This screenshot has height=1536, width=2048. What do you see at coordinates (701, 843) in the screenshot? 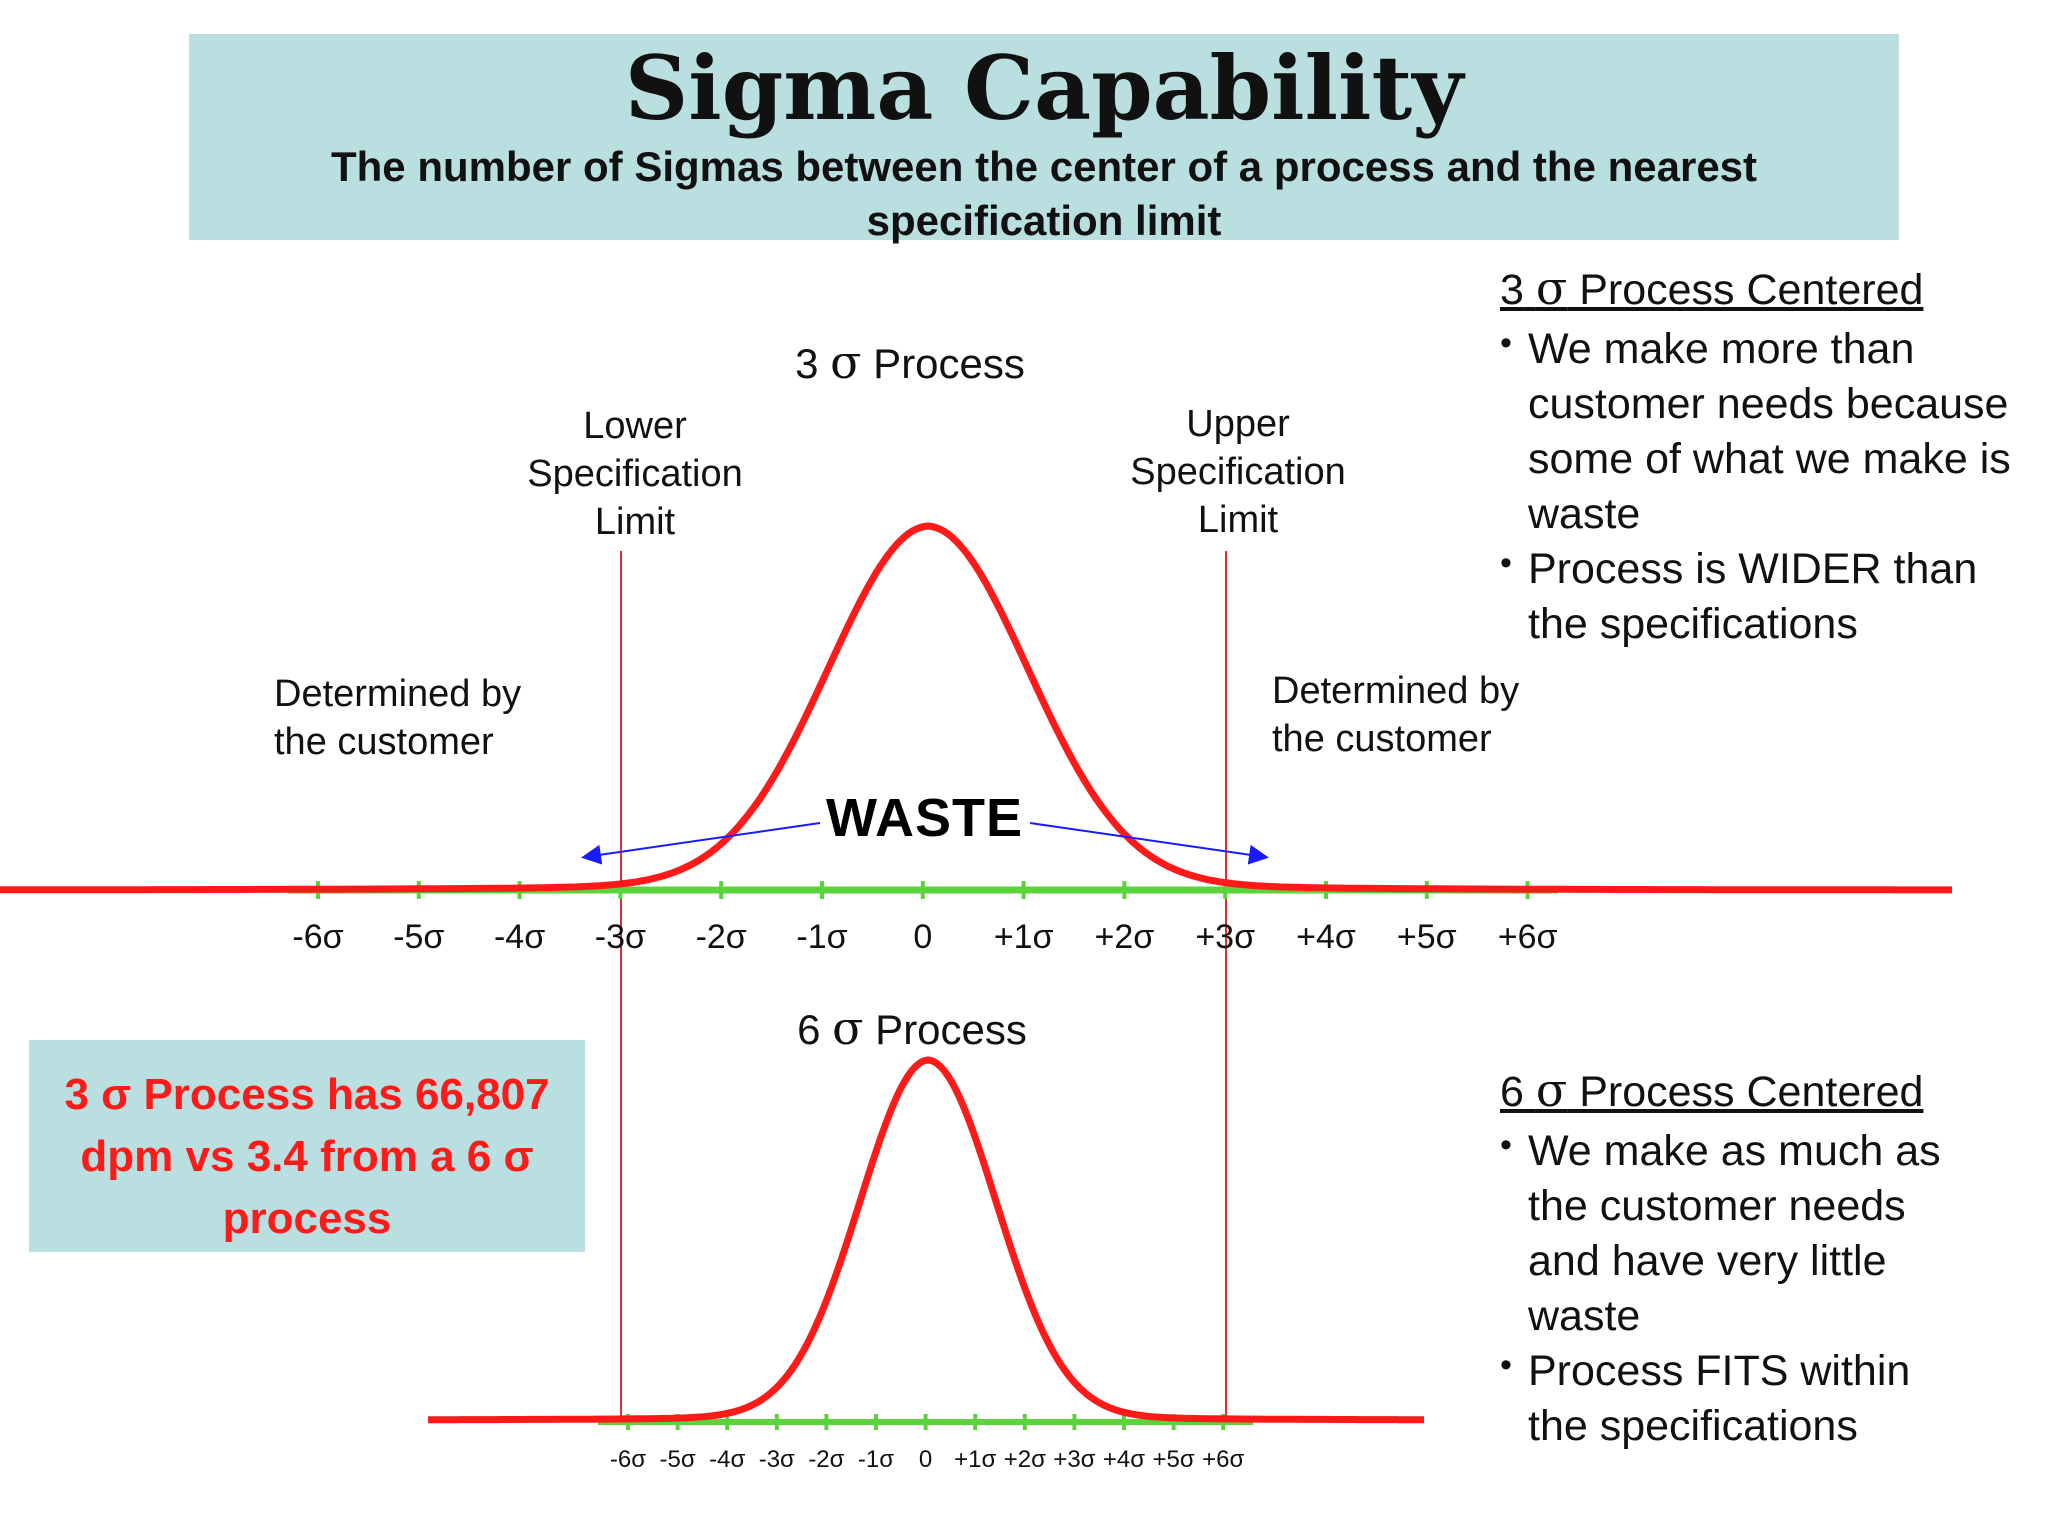
I see `waste-arrow-left` at bounding box center [701, 843].